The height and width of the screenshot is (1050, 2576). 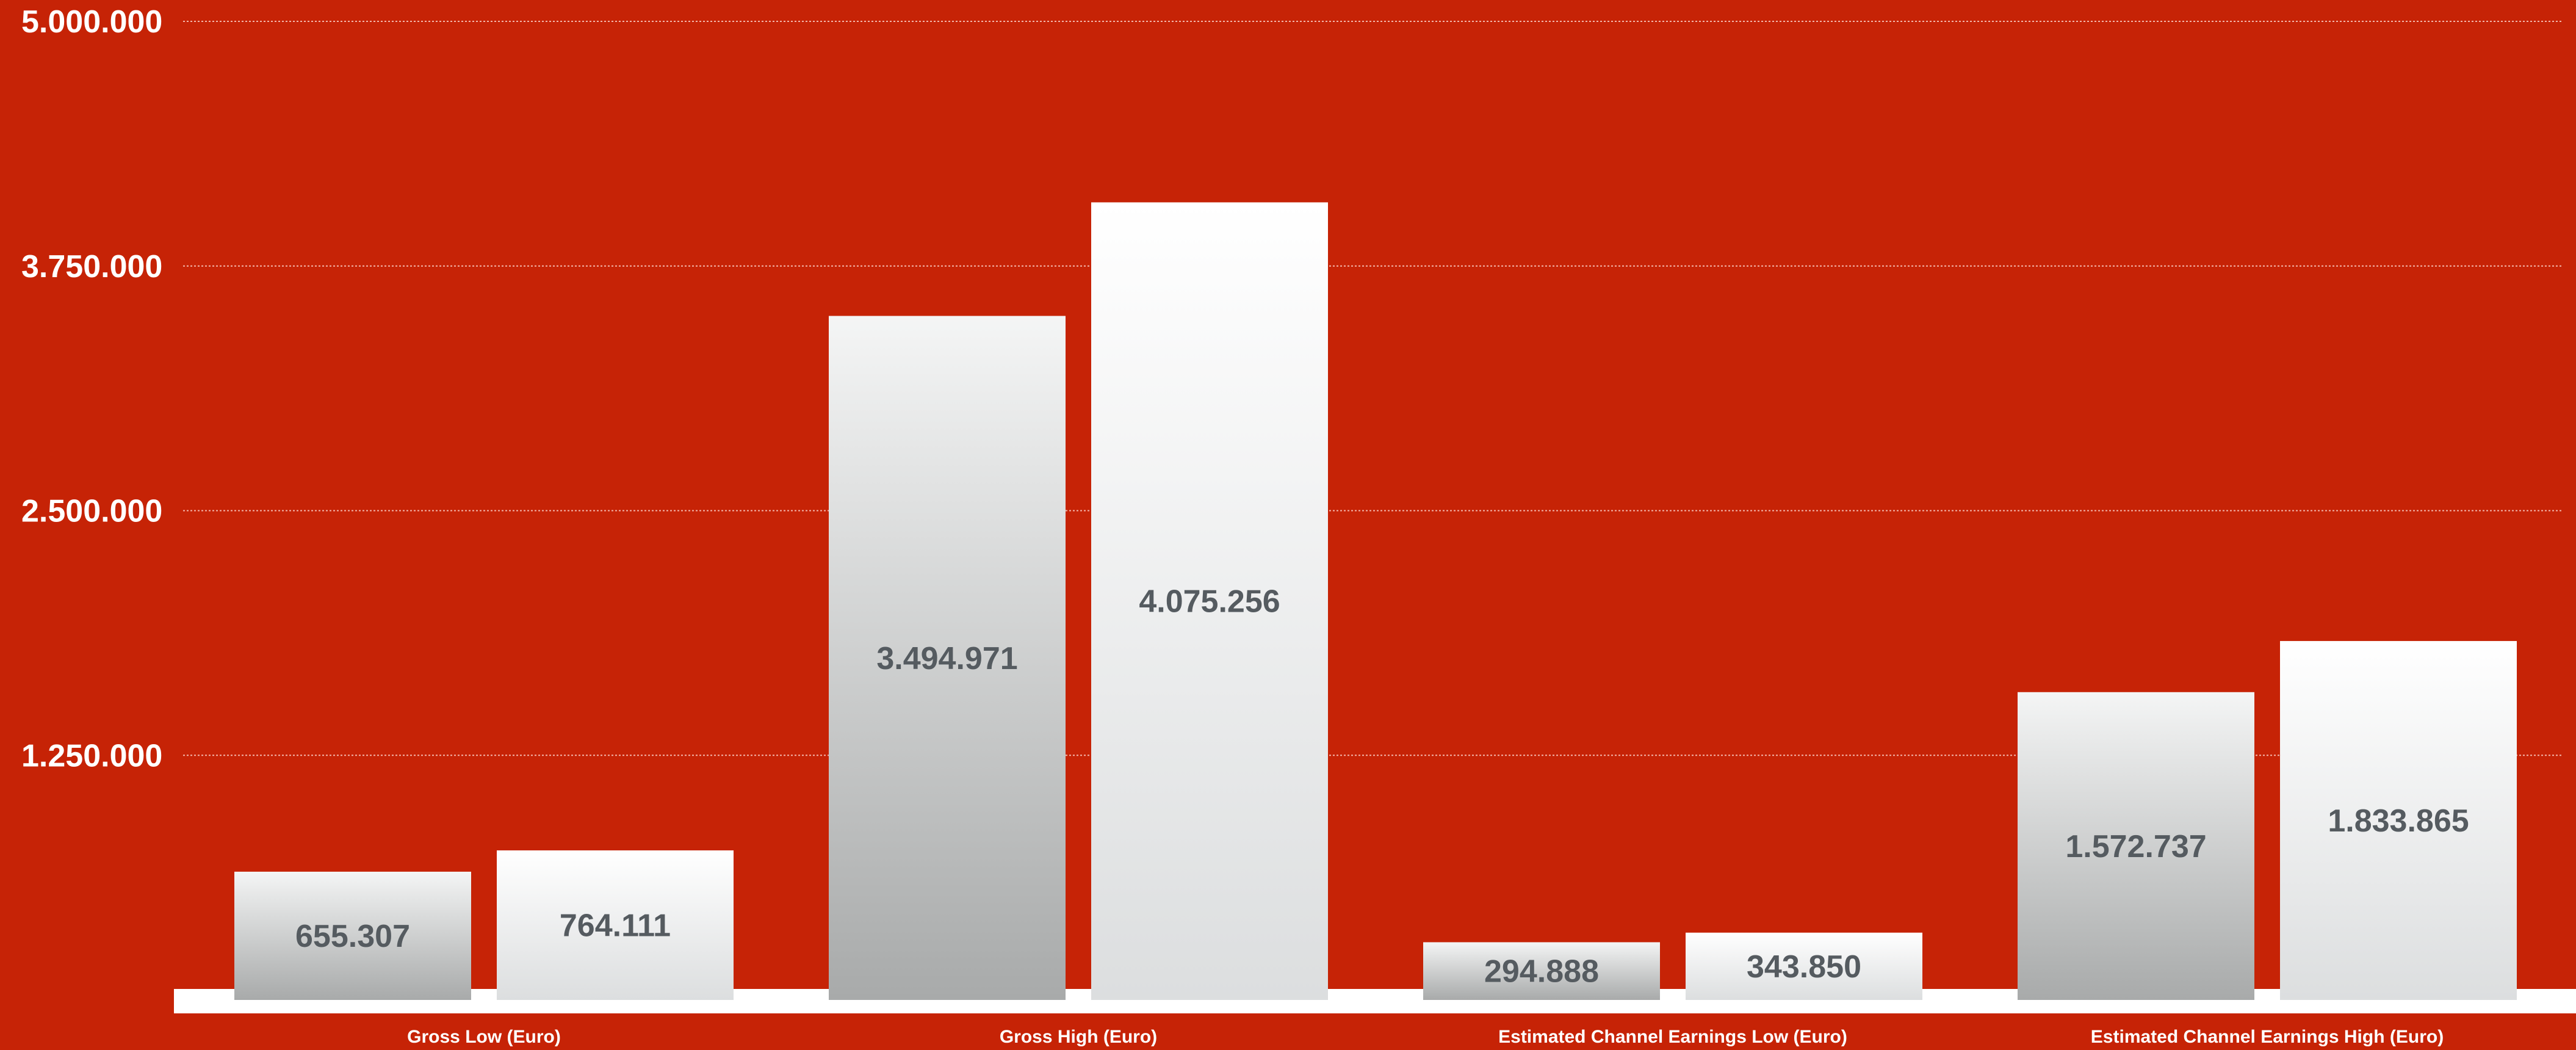 I want to click on data-label: 655.307, so click(x=352, y=936).